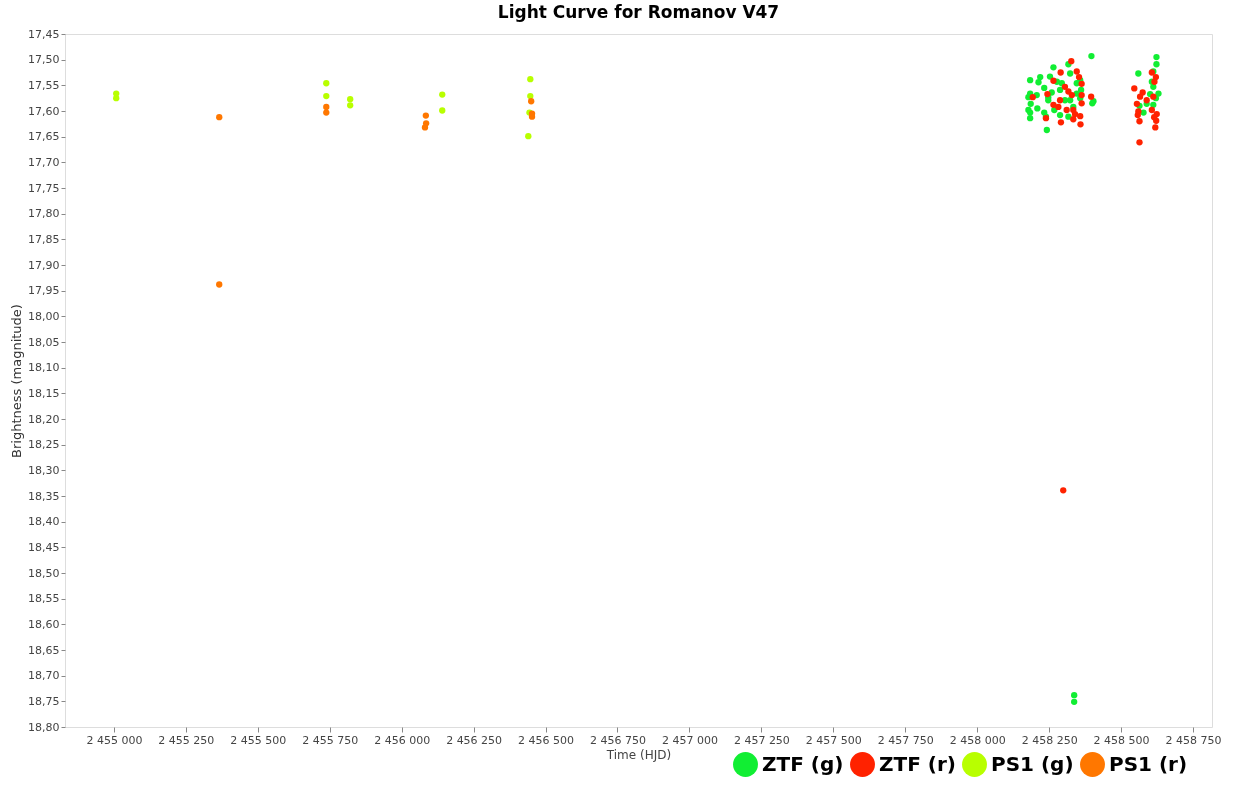 The image size is (1233, 801). I want to click on y-tick-label: 18,65, so click(44, 650).